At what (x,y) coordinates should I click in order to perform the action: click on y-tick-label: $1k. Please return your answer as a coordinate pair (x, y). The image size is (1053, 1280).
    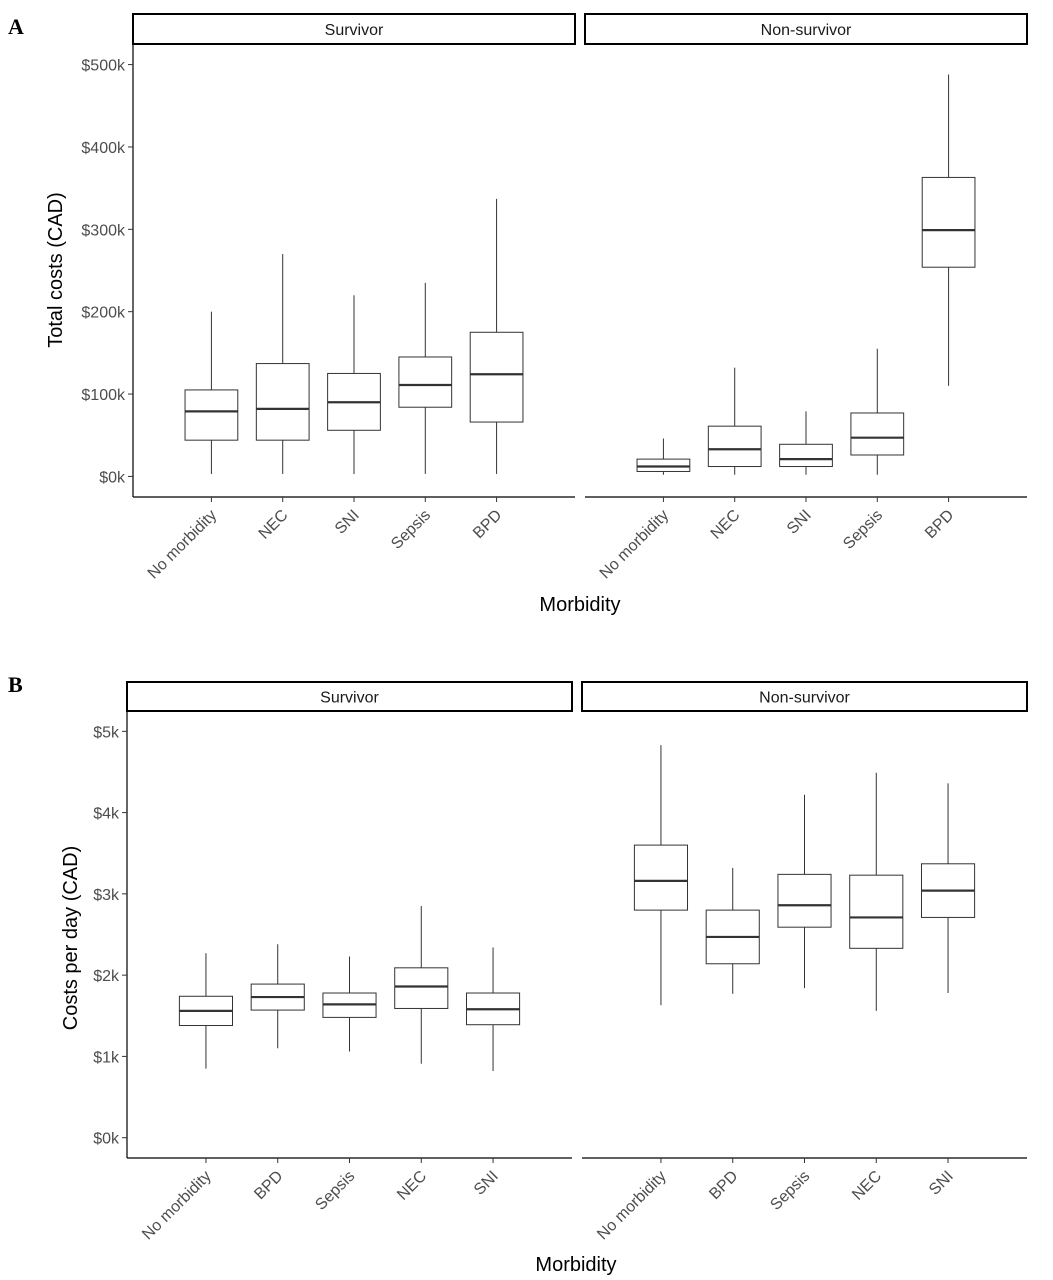
    Looking at the image, I should click on (106, 1057).